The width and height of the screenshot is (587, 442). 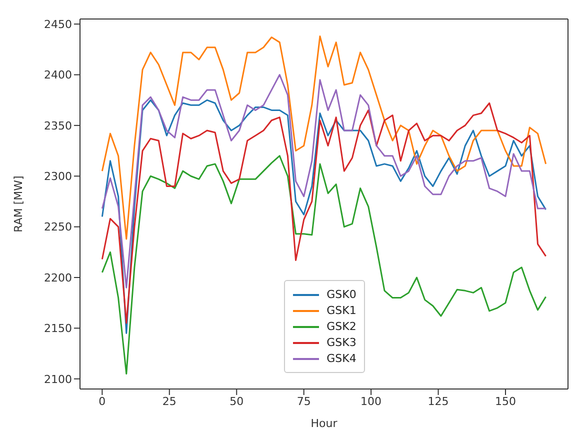 What do you see at coordinates (341, 310) in the screenshot?
I see `legend-label: GSK1` at bounding box center [341, 310].